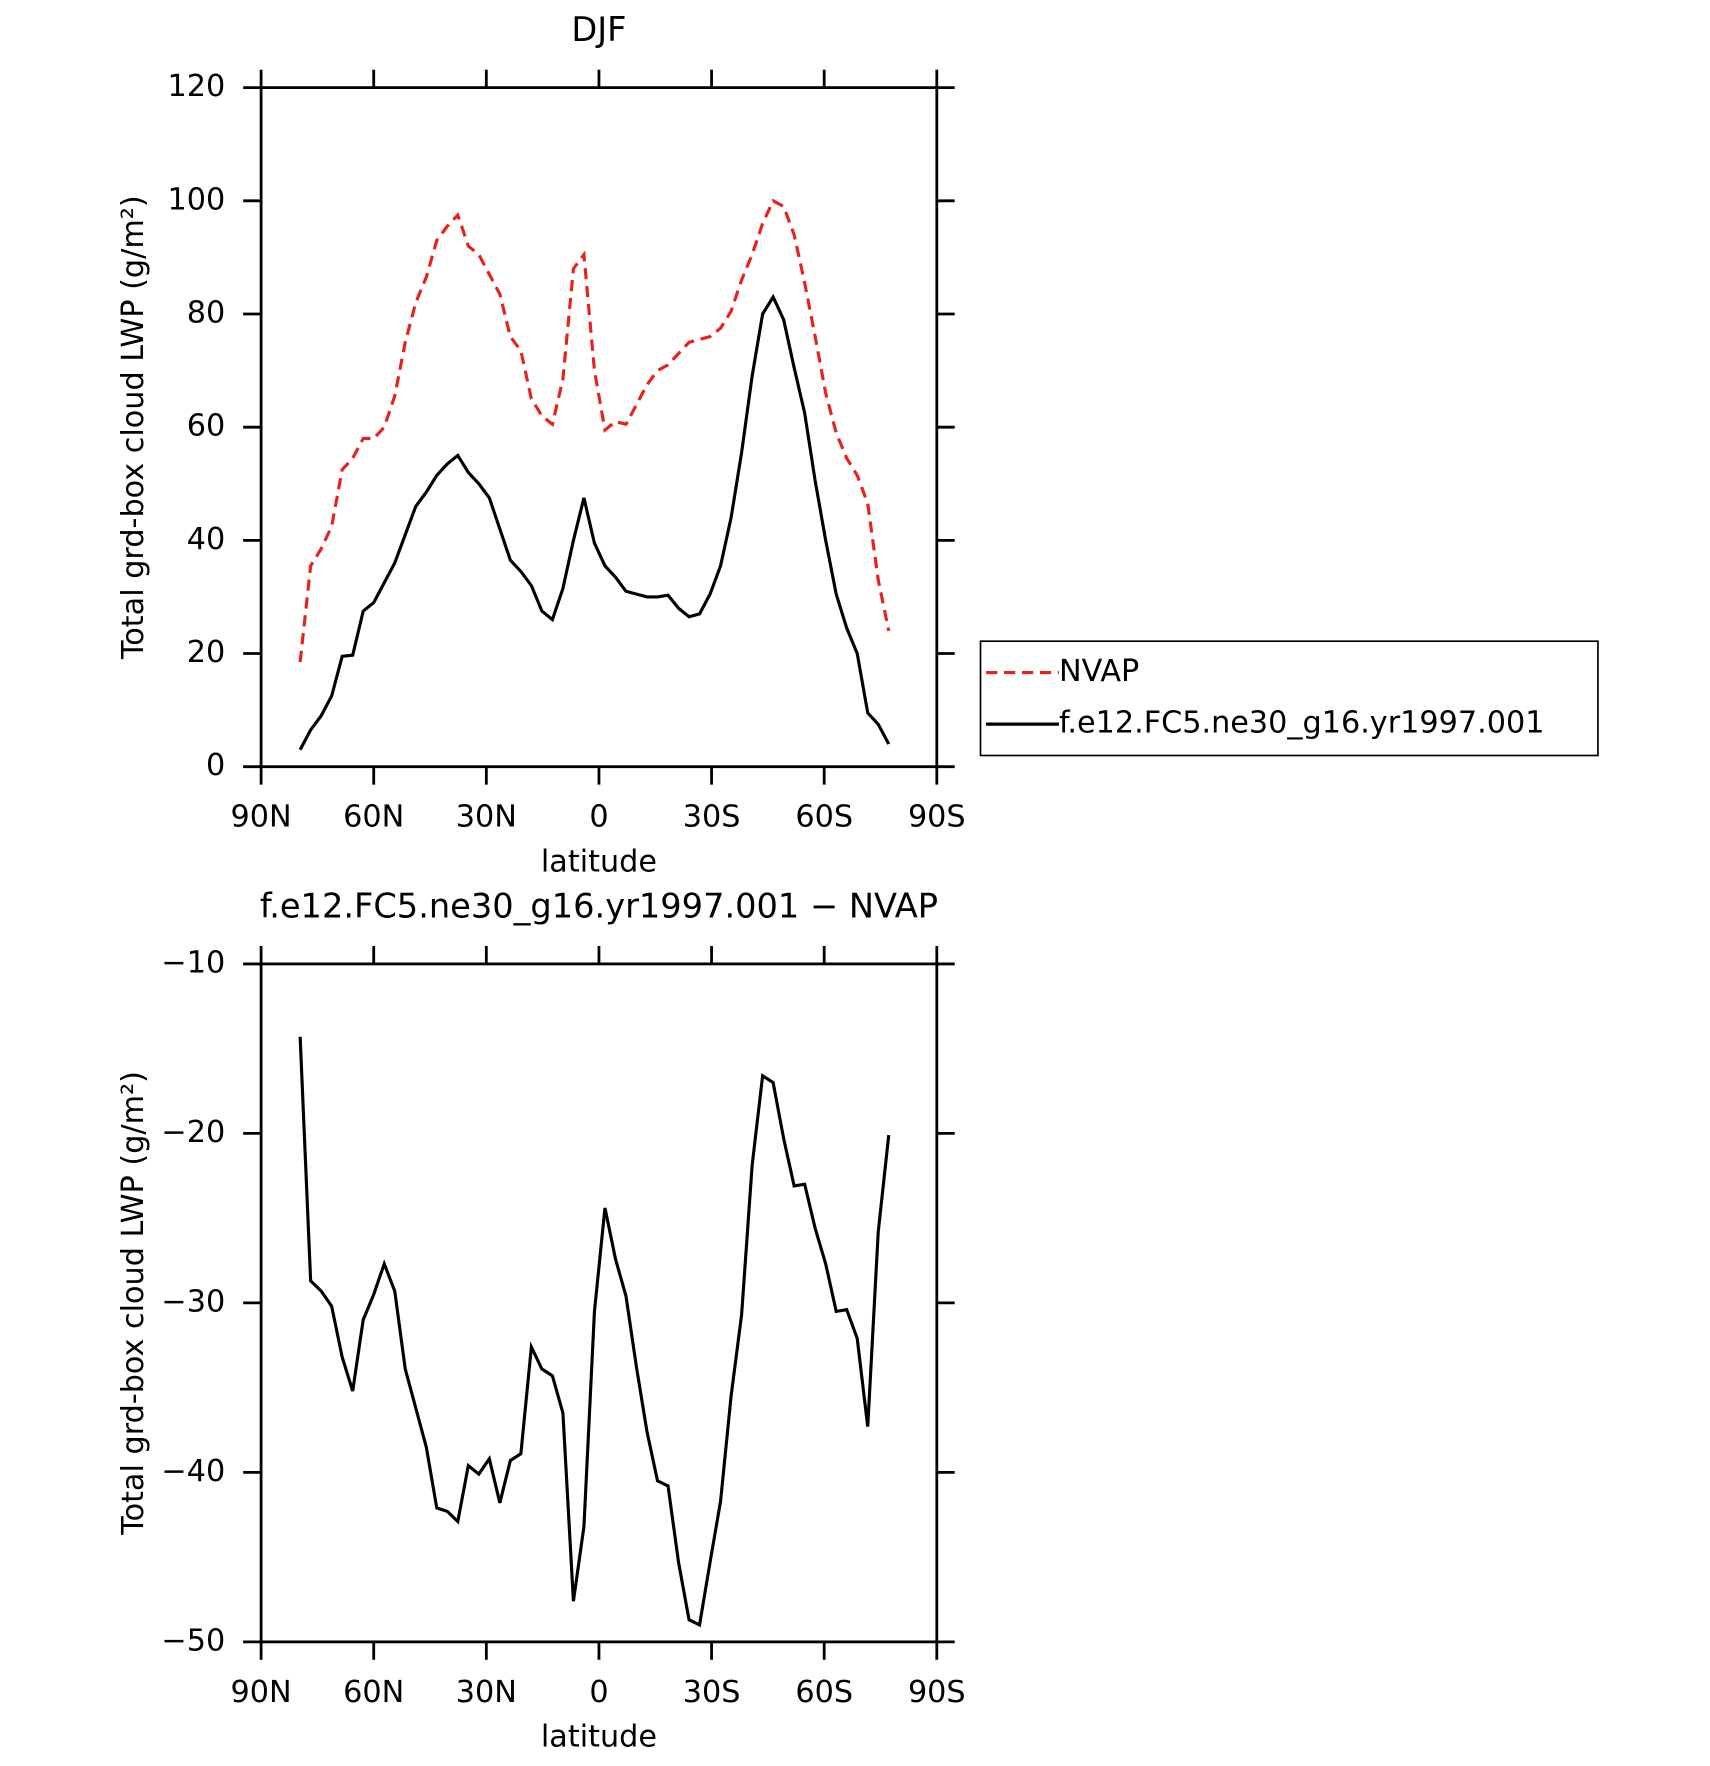  What do you see at coordinates (193, 1471) in the screenshot?
I see `y-tick-label: −40` at bounding box center [193, 1471].